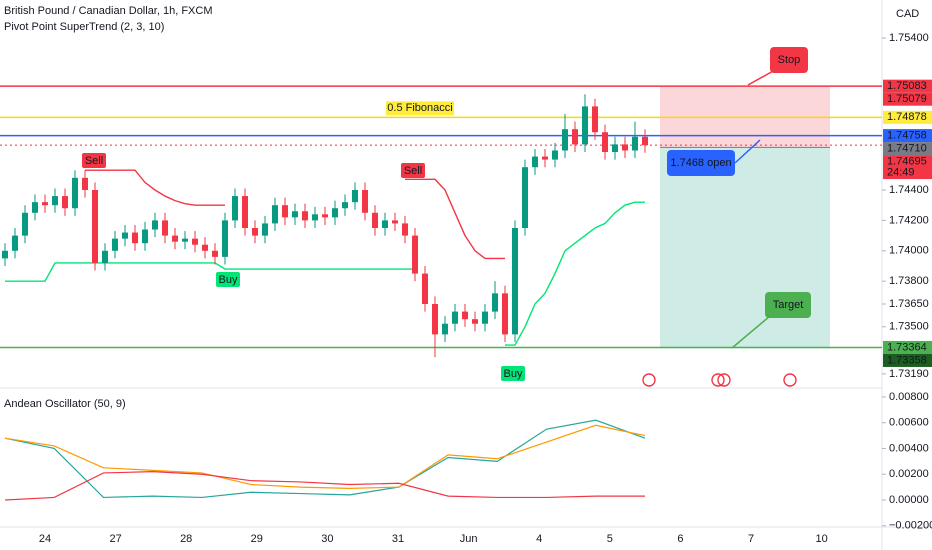  What do you see at coordinates (907, 117) in the screenshot?
I see `price-label: 1.74878` at bounding box center [907, 117].